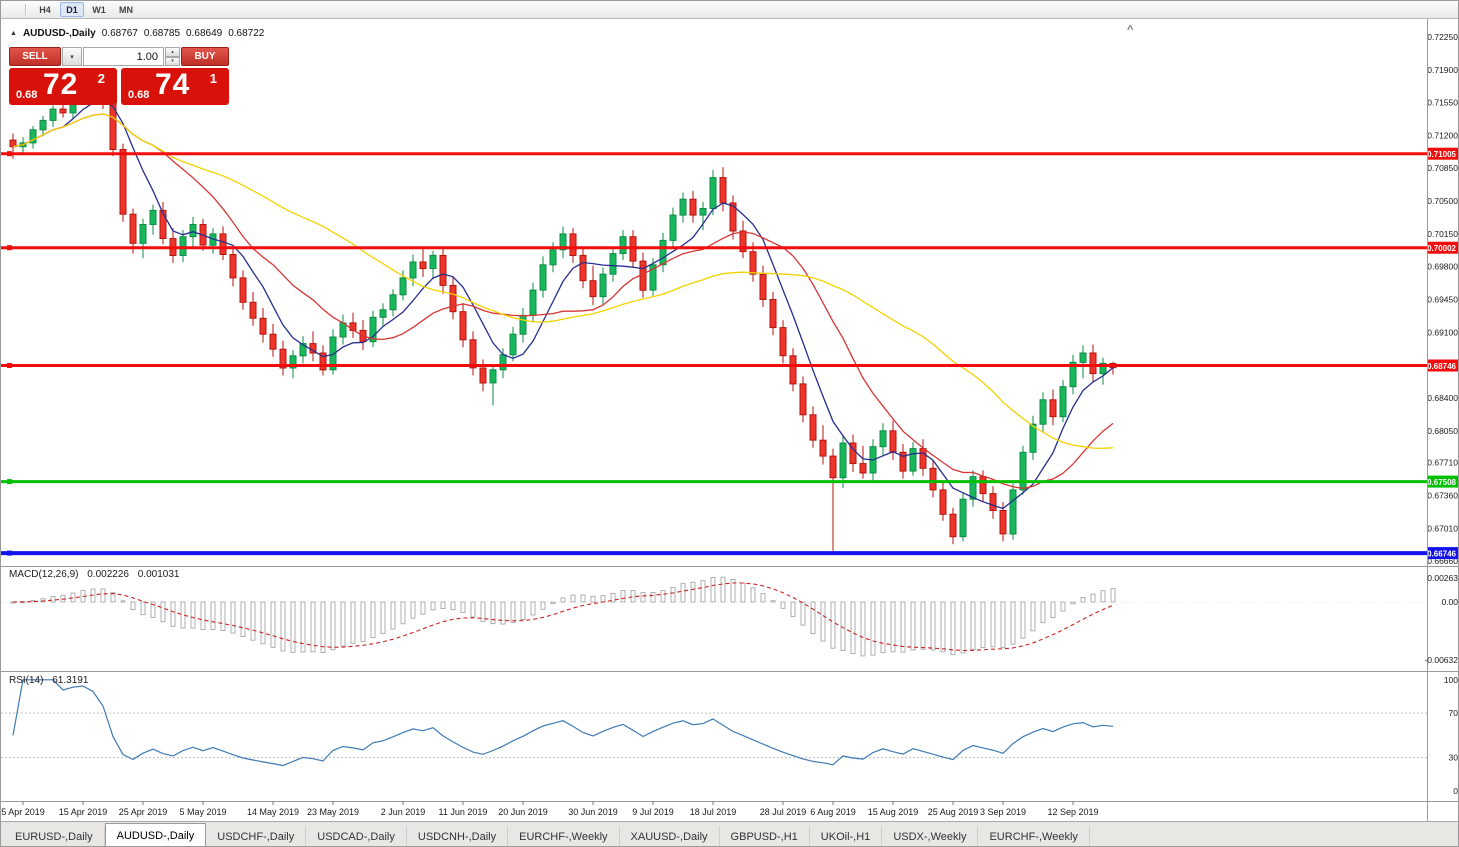  I want to click on macd-indicator-label: MACD(12,26,9) 0.002226 0.001031, so click(94, 574).